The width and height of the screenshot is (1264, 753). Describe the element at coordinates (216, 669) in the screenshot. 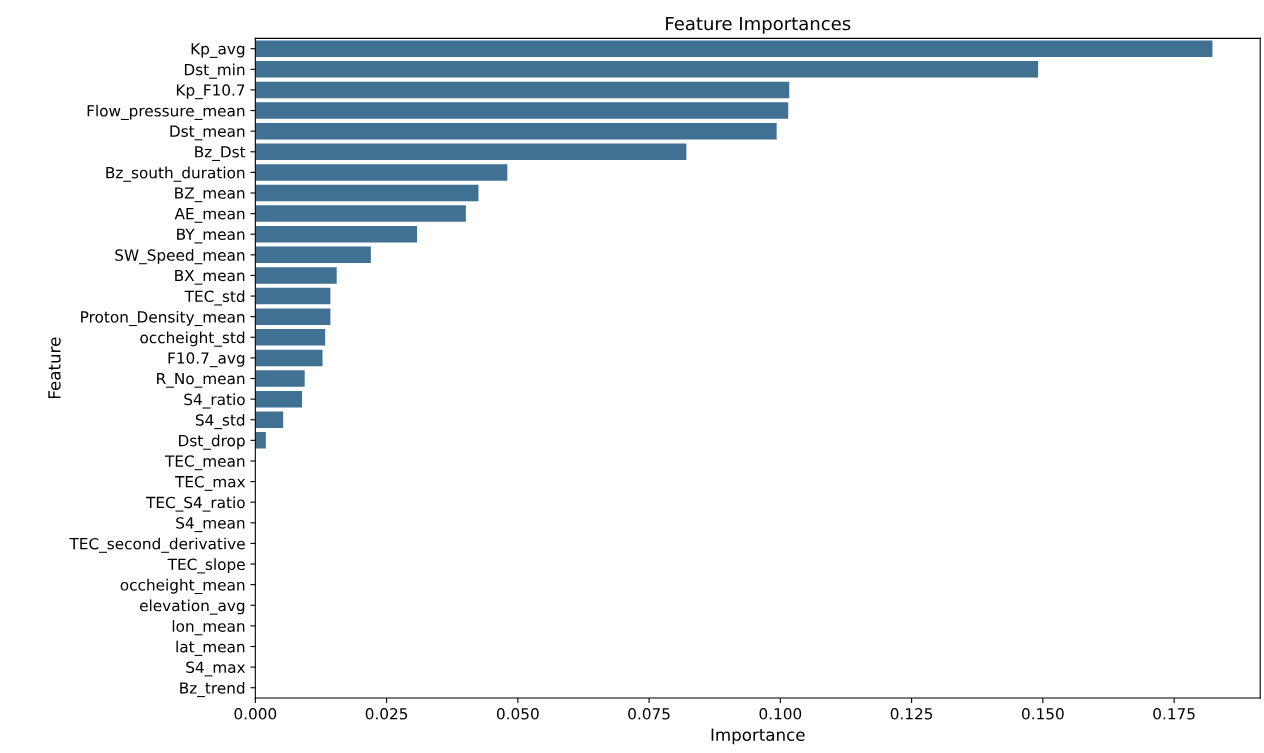

I see `y-tick-label: S4_max` at that location.